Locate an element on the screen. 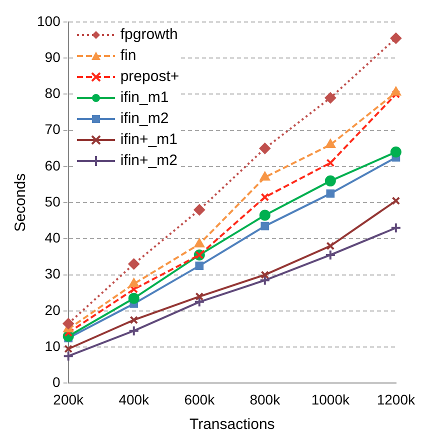  y-tick-label: 20 is located at coordinates (52, 310).